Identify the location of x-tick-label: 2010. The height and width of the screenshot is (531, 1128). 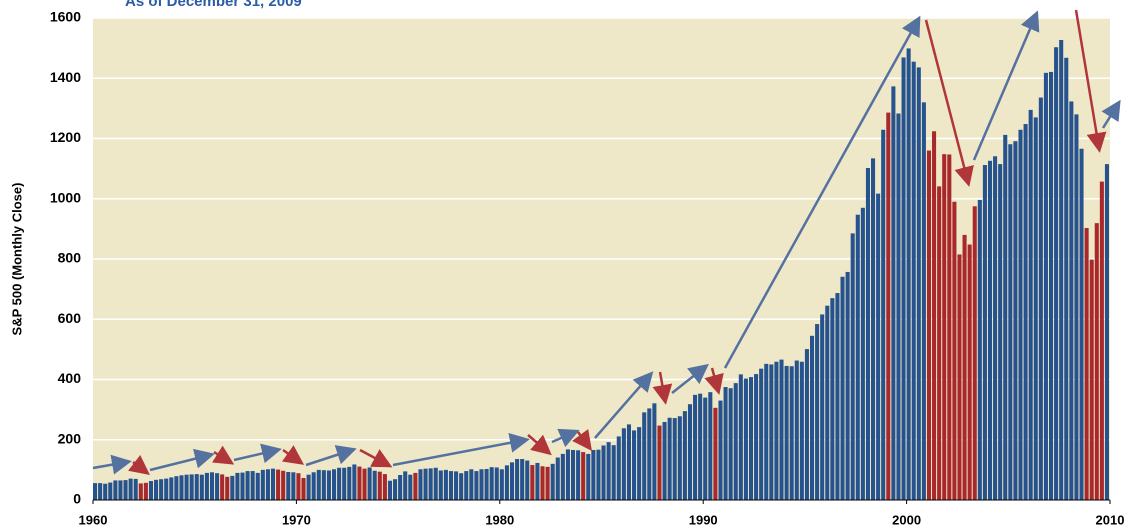
(1110, 519).